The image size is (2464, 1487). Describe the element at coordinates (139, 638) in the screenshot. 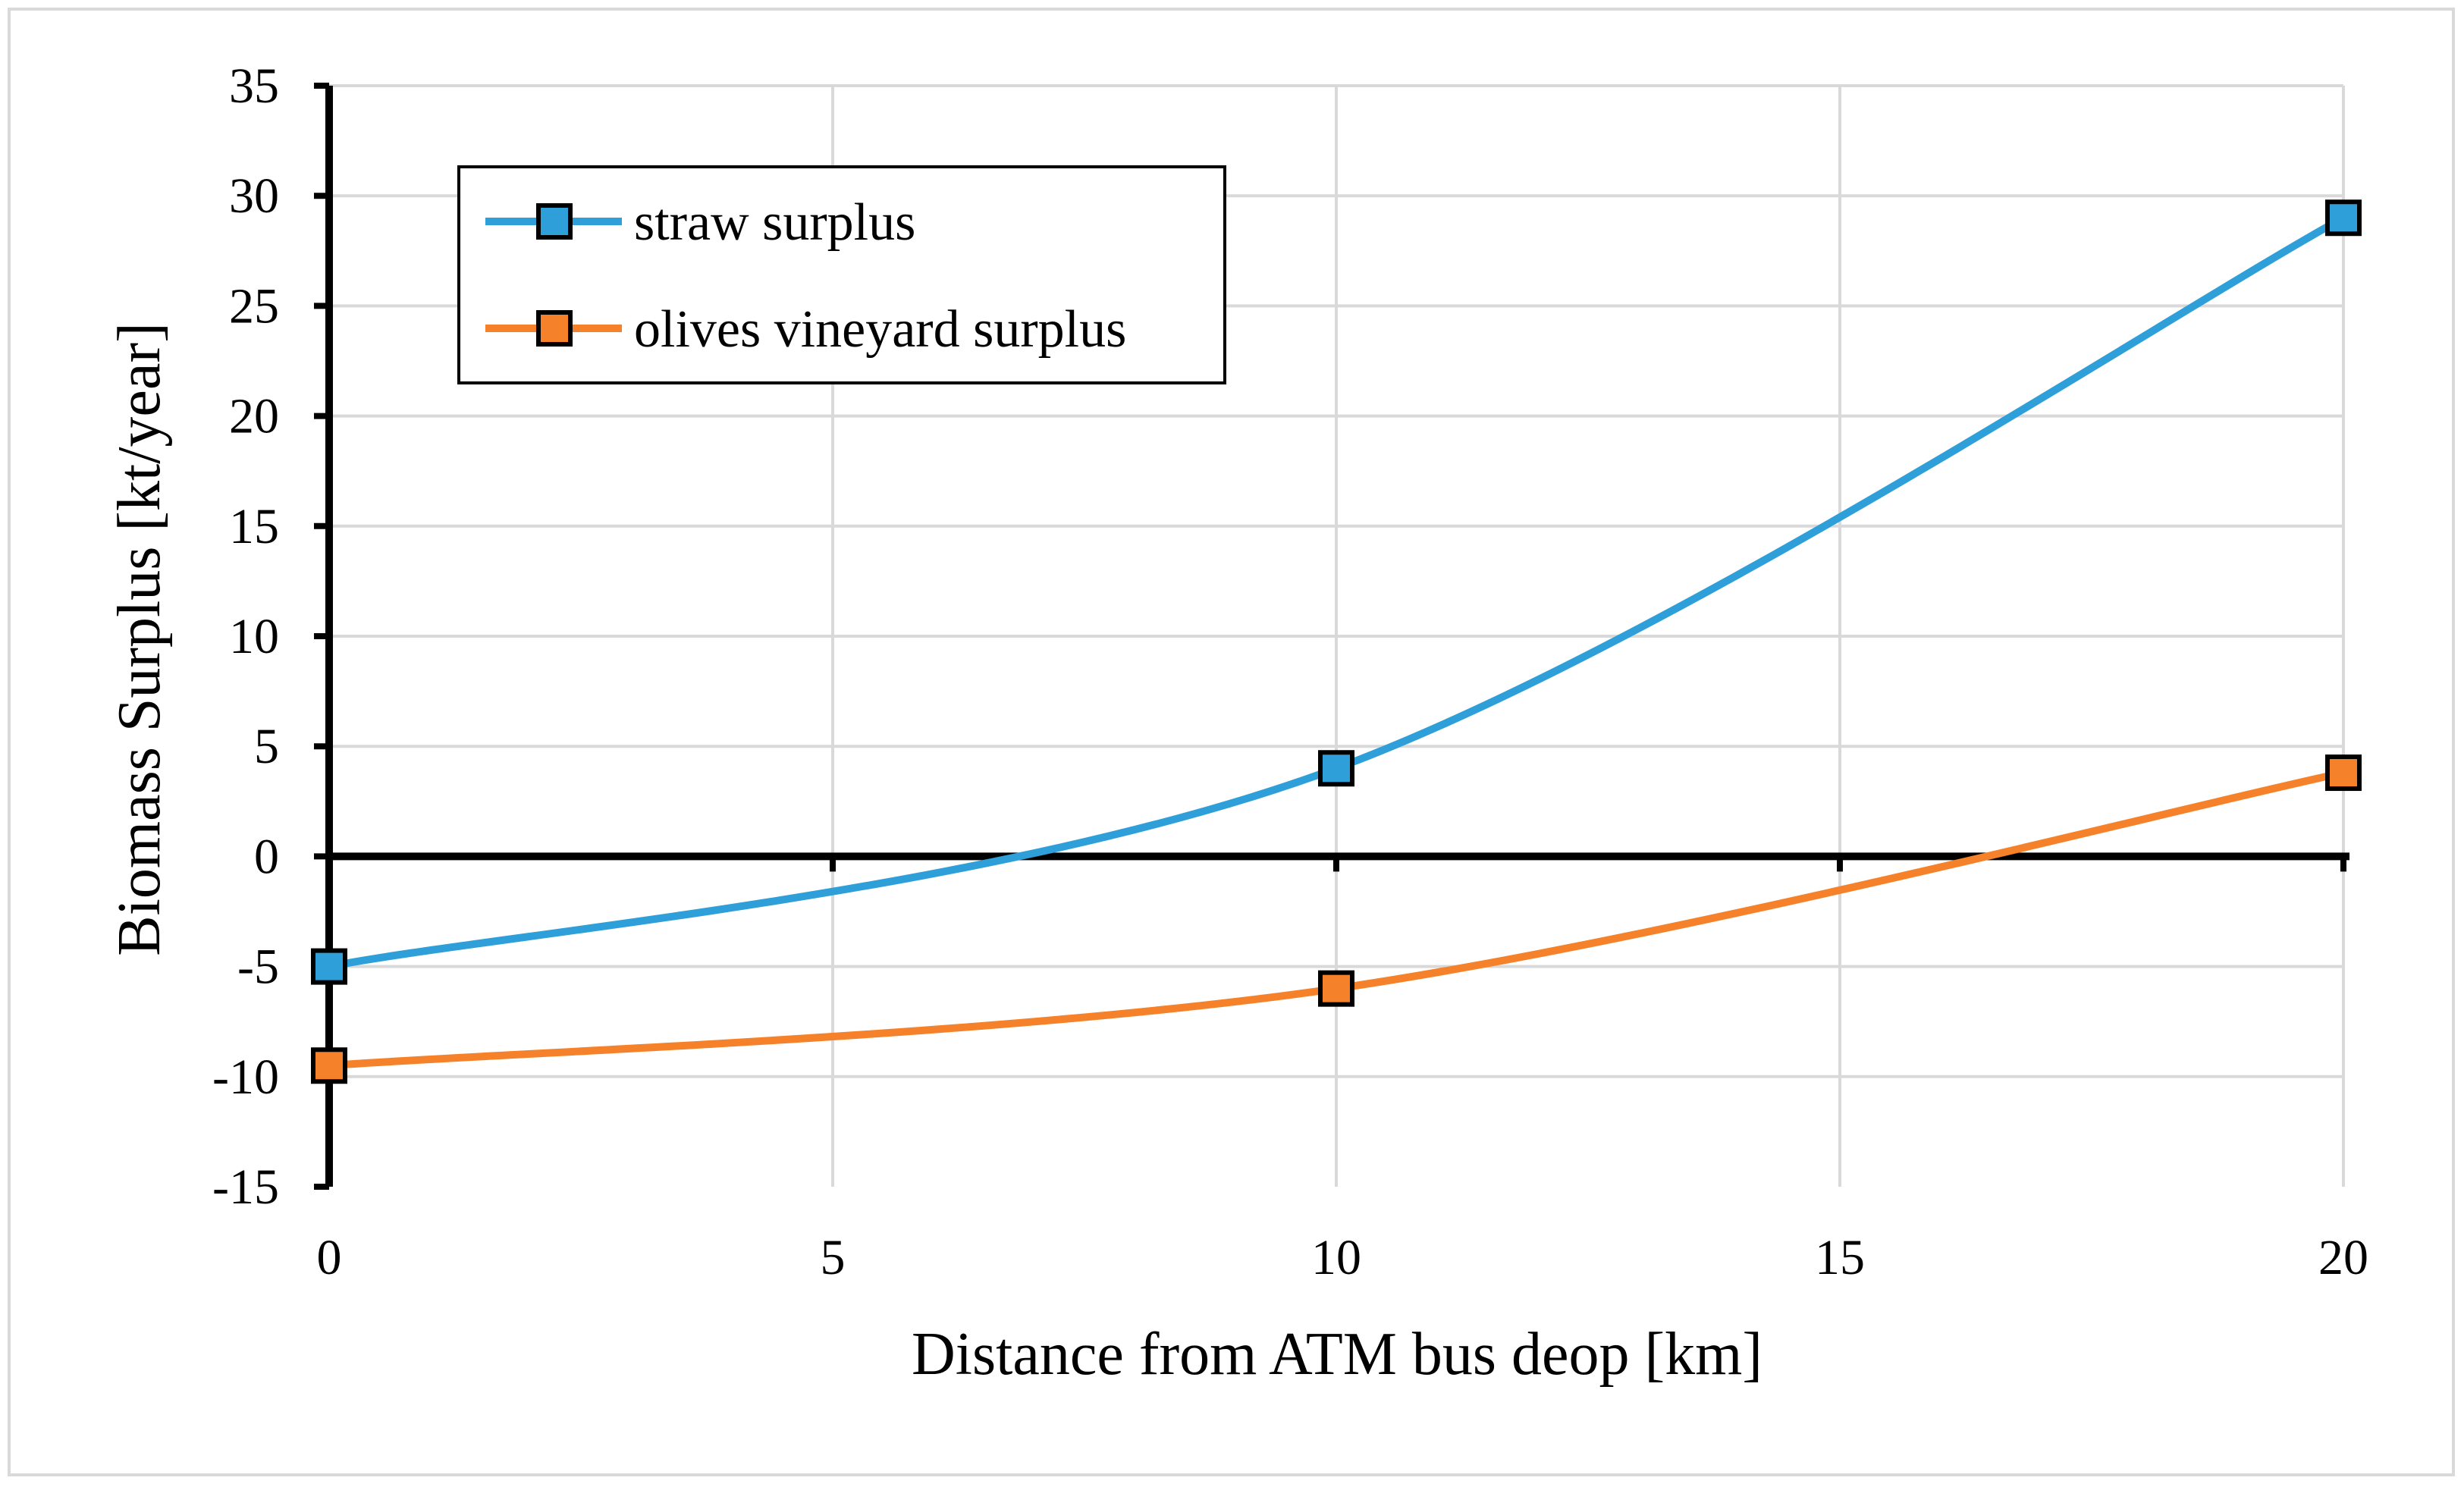

I see `y-axis-title: Biomass Surplus [kt/year]` at that location.